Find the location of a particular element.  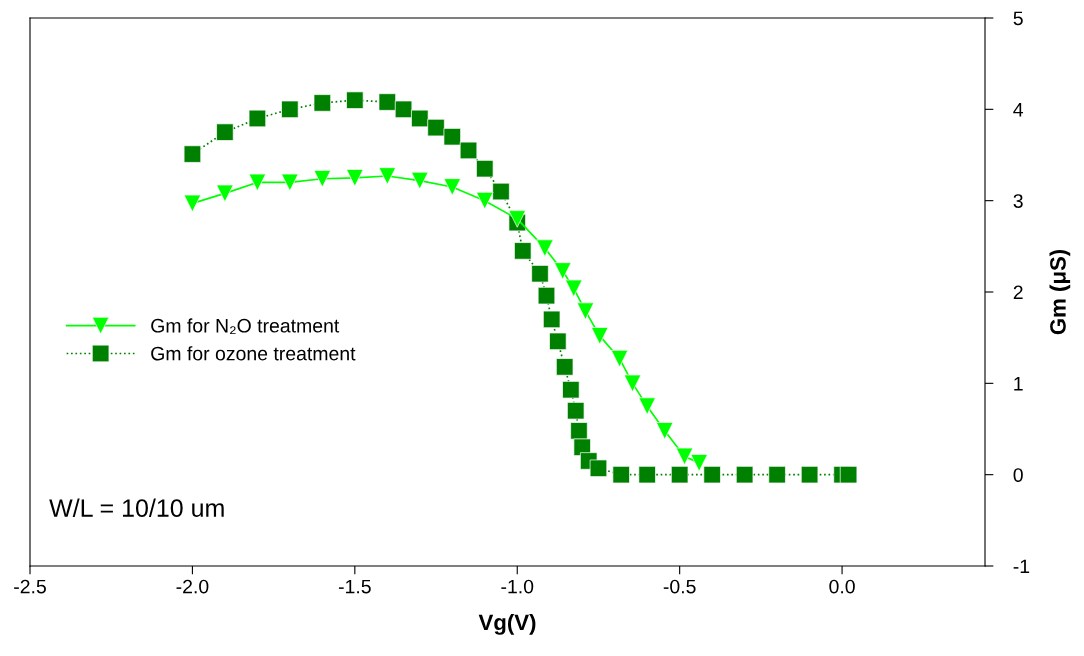

x-axis-title: Vg(V) is located at coordinates (507, 624).